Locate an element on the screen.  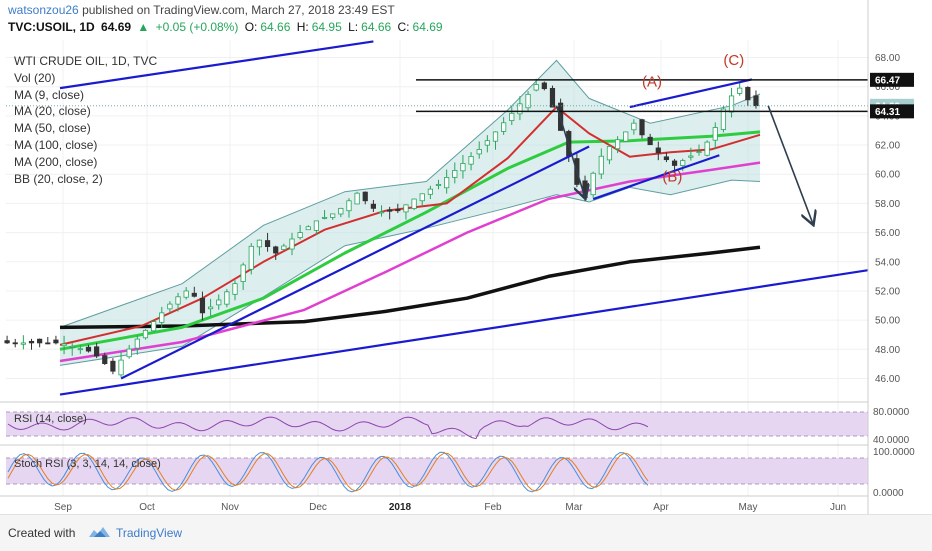
price-tick-label: 68.00 is located at coordinates (887, 58).